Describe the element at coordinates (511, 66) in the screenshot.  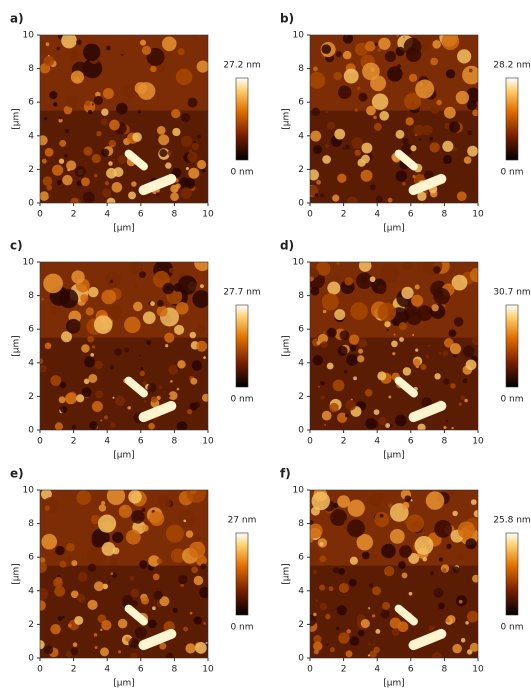
I see `colorbar-max-label: 28.2 nm` at that location.